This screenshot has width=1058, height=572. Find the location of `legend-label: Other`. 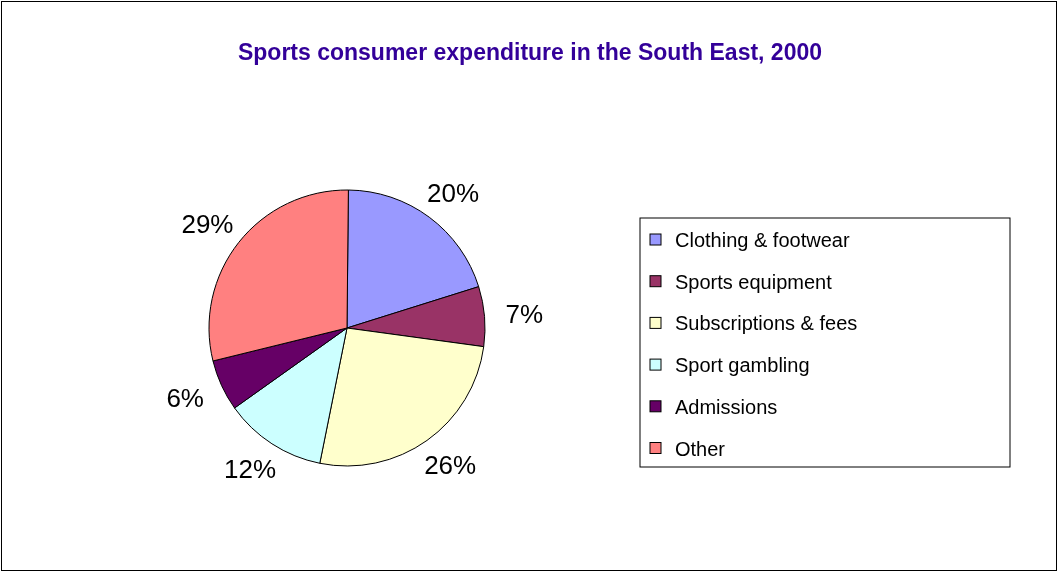

legend-label: Other is located at coordinates (700, 448).